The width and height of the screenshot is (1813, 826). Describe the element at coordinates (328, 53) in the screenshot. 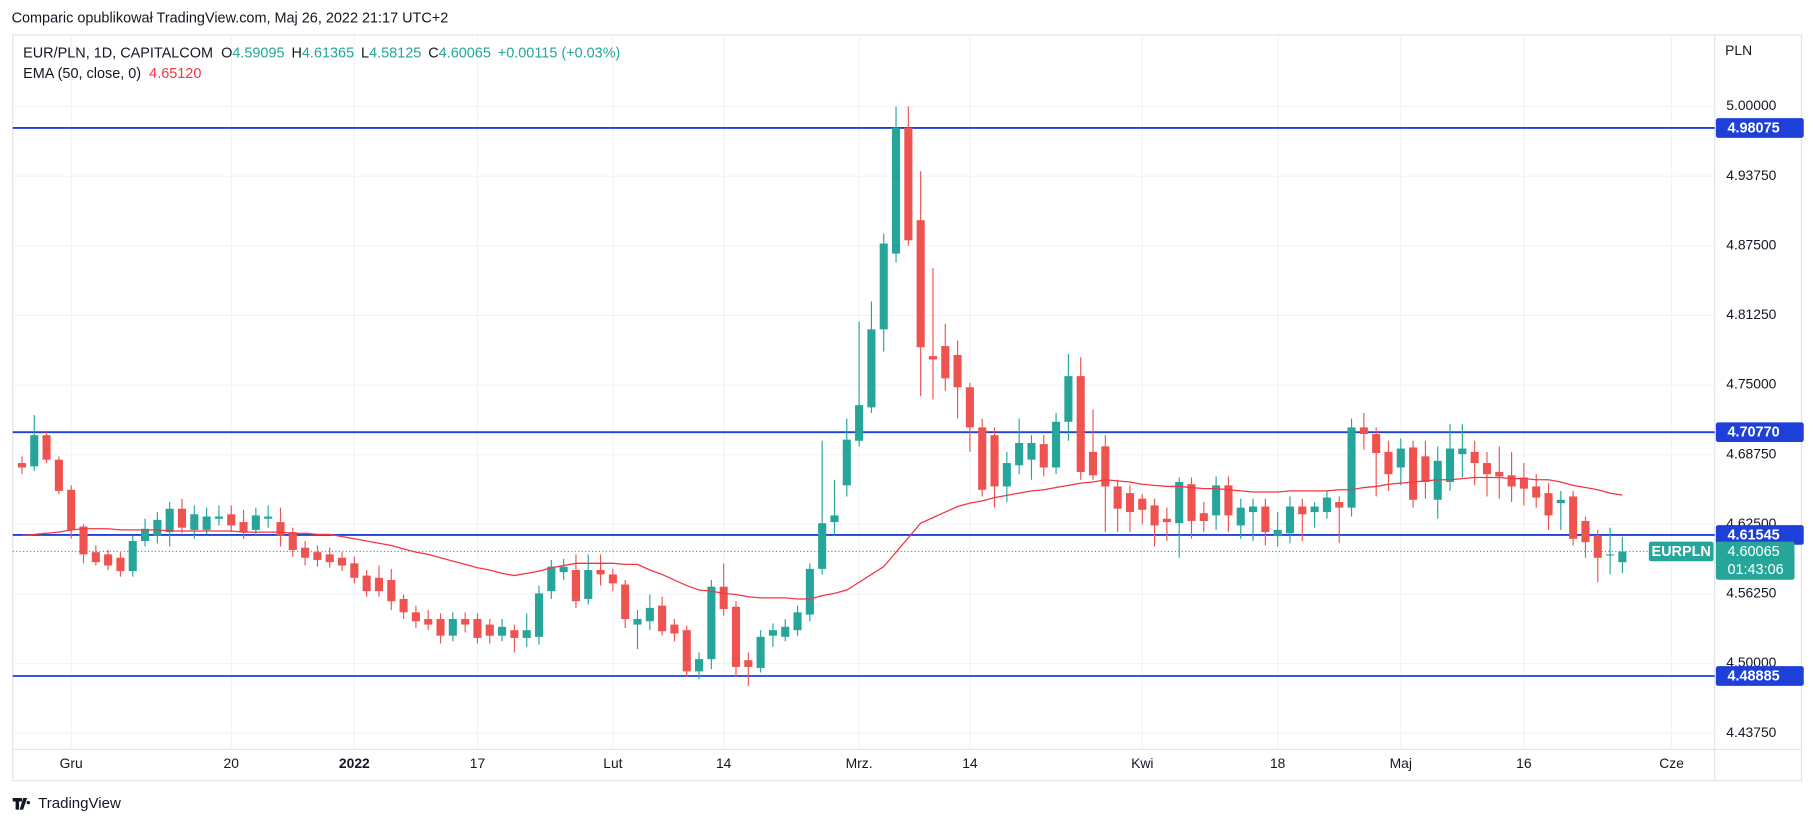

I see `ohlc-value: 4.61365` at that location.